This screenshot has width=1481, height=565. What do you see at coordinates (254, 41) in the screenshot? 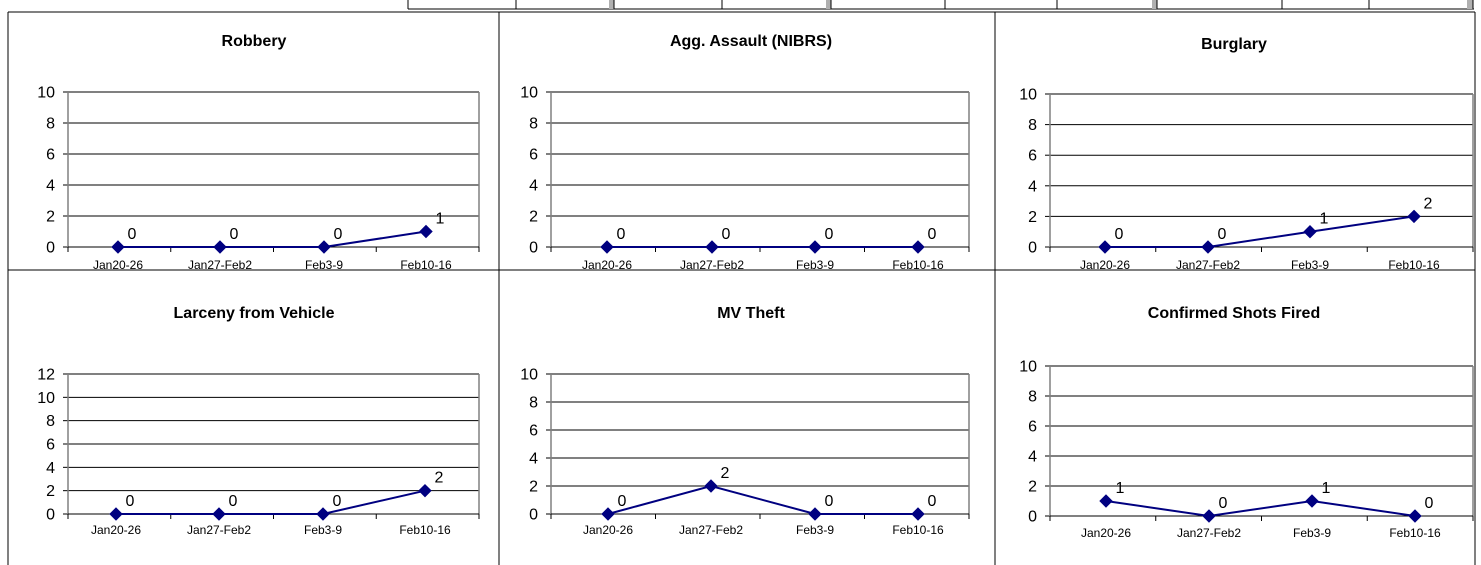
I see `chart-title: Robbery` at bounding box center [254, 41].